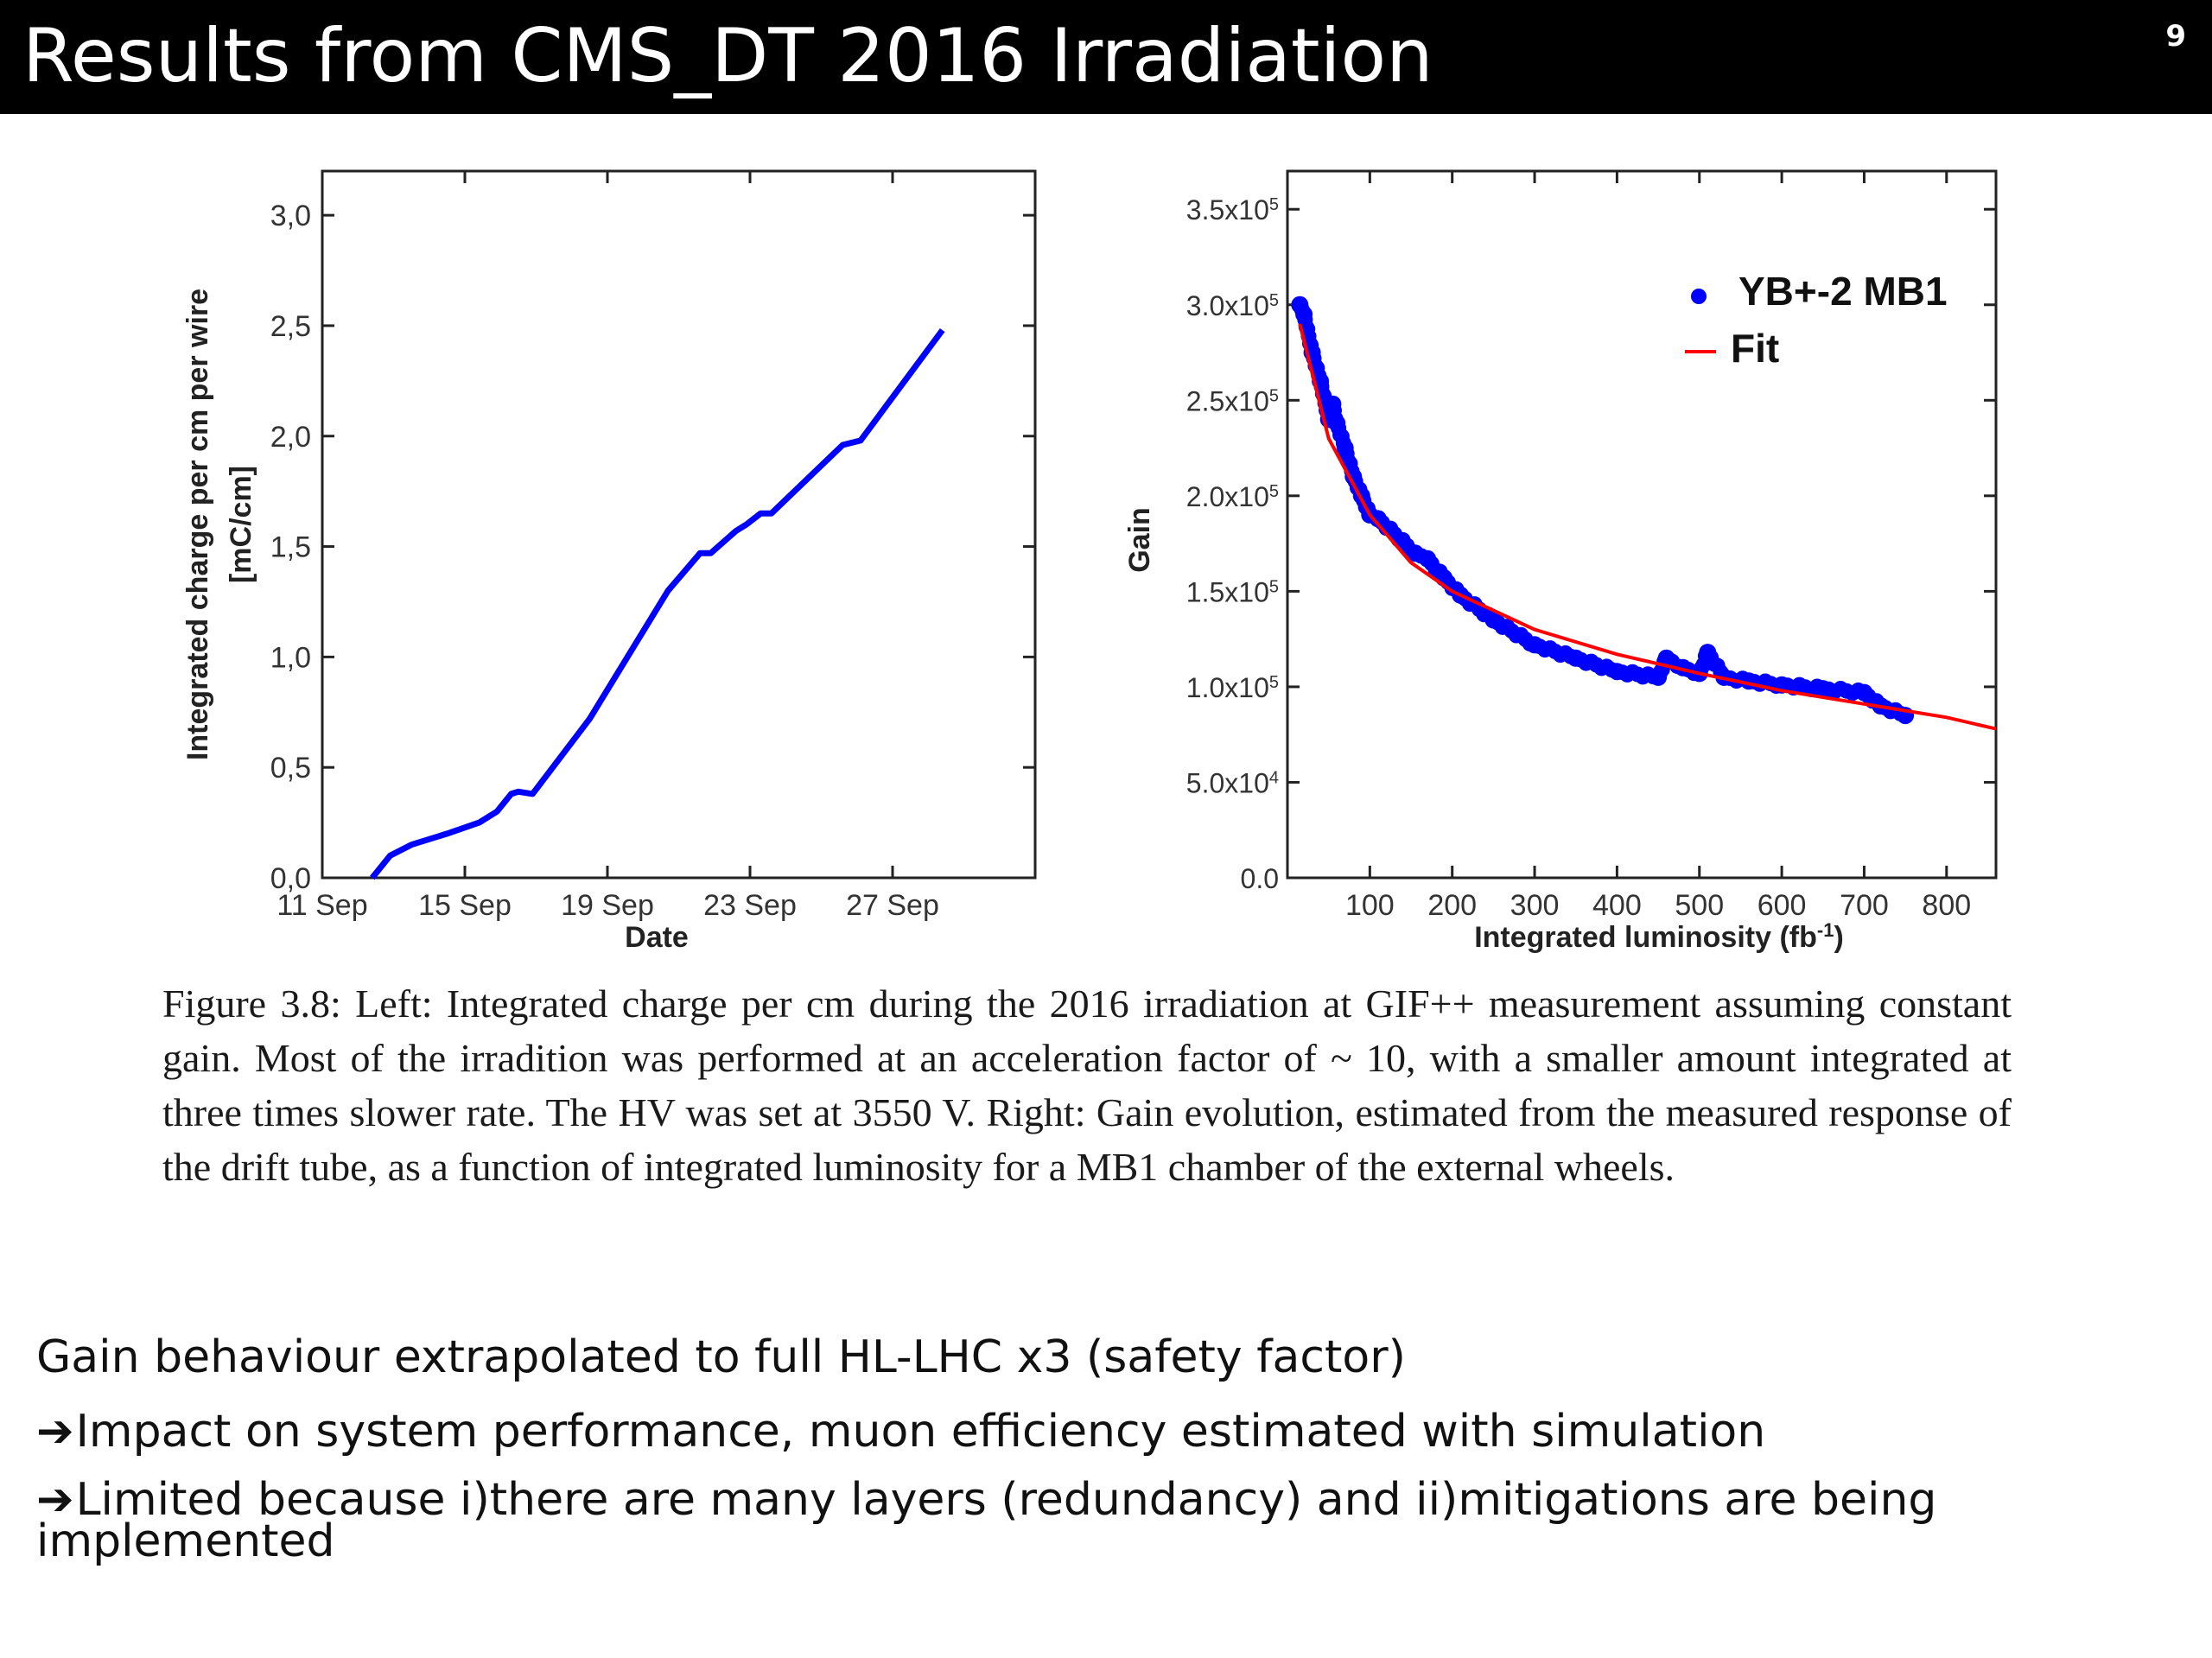 The height and width of the screenshot is (1658, 2212). What do you see at coordinates (290, 657) in the screenshot?
I see `left-y-tick-label: 1,0` at bounding box center [290, 657].